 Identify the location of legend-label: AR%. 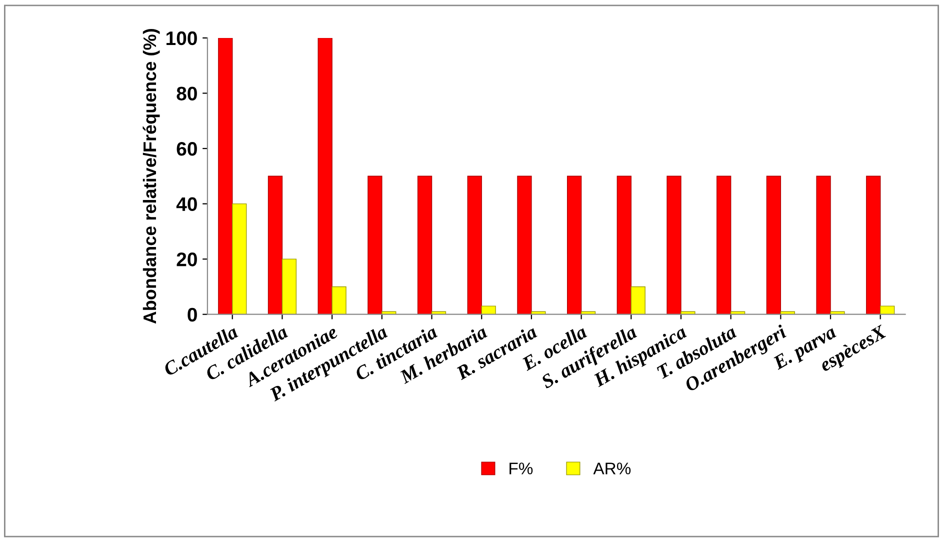
(612, 468).